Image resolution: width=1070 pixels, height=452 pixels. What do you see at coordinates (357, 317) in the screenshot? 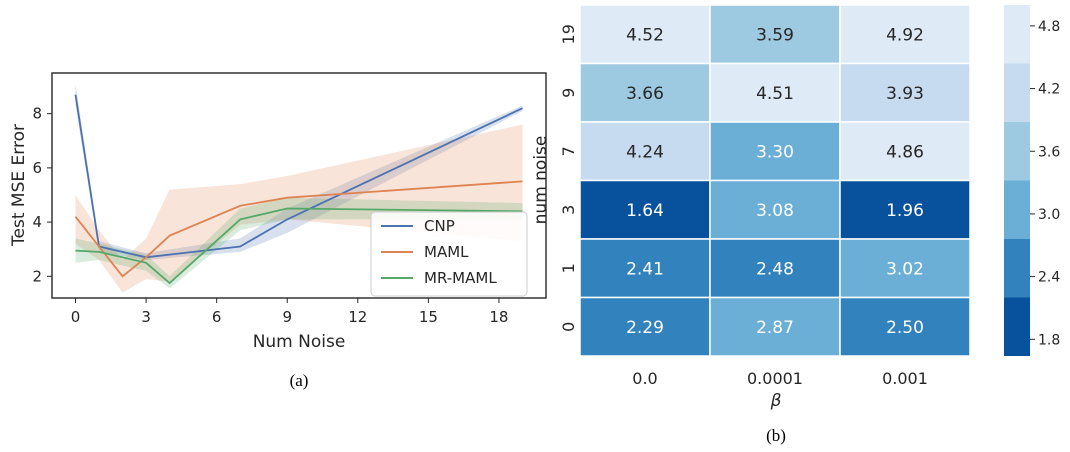
I see `x-tick-label: 12` at bounding box center [357, 317].